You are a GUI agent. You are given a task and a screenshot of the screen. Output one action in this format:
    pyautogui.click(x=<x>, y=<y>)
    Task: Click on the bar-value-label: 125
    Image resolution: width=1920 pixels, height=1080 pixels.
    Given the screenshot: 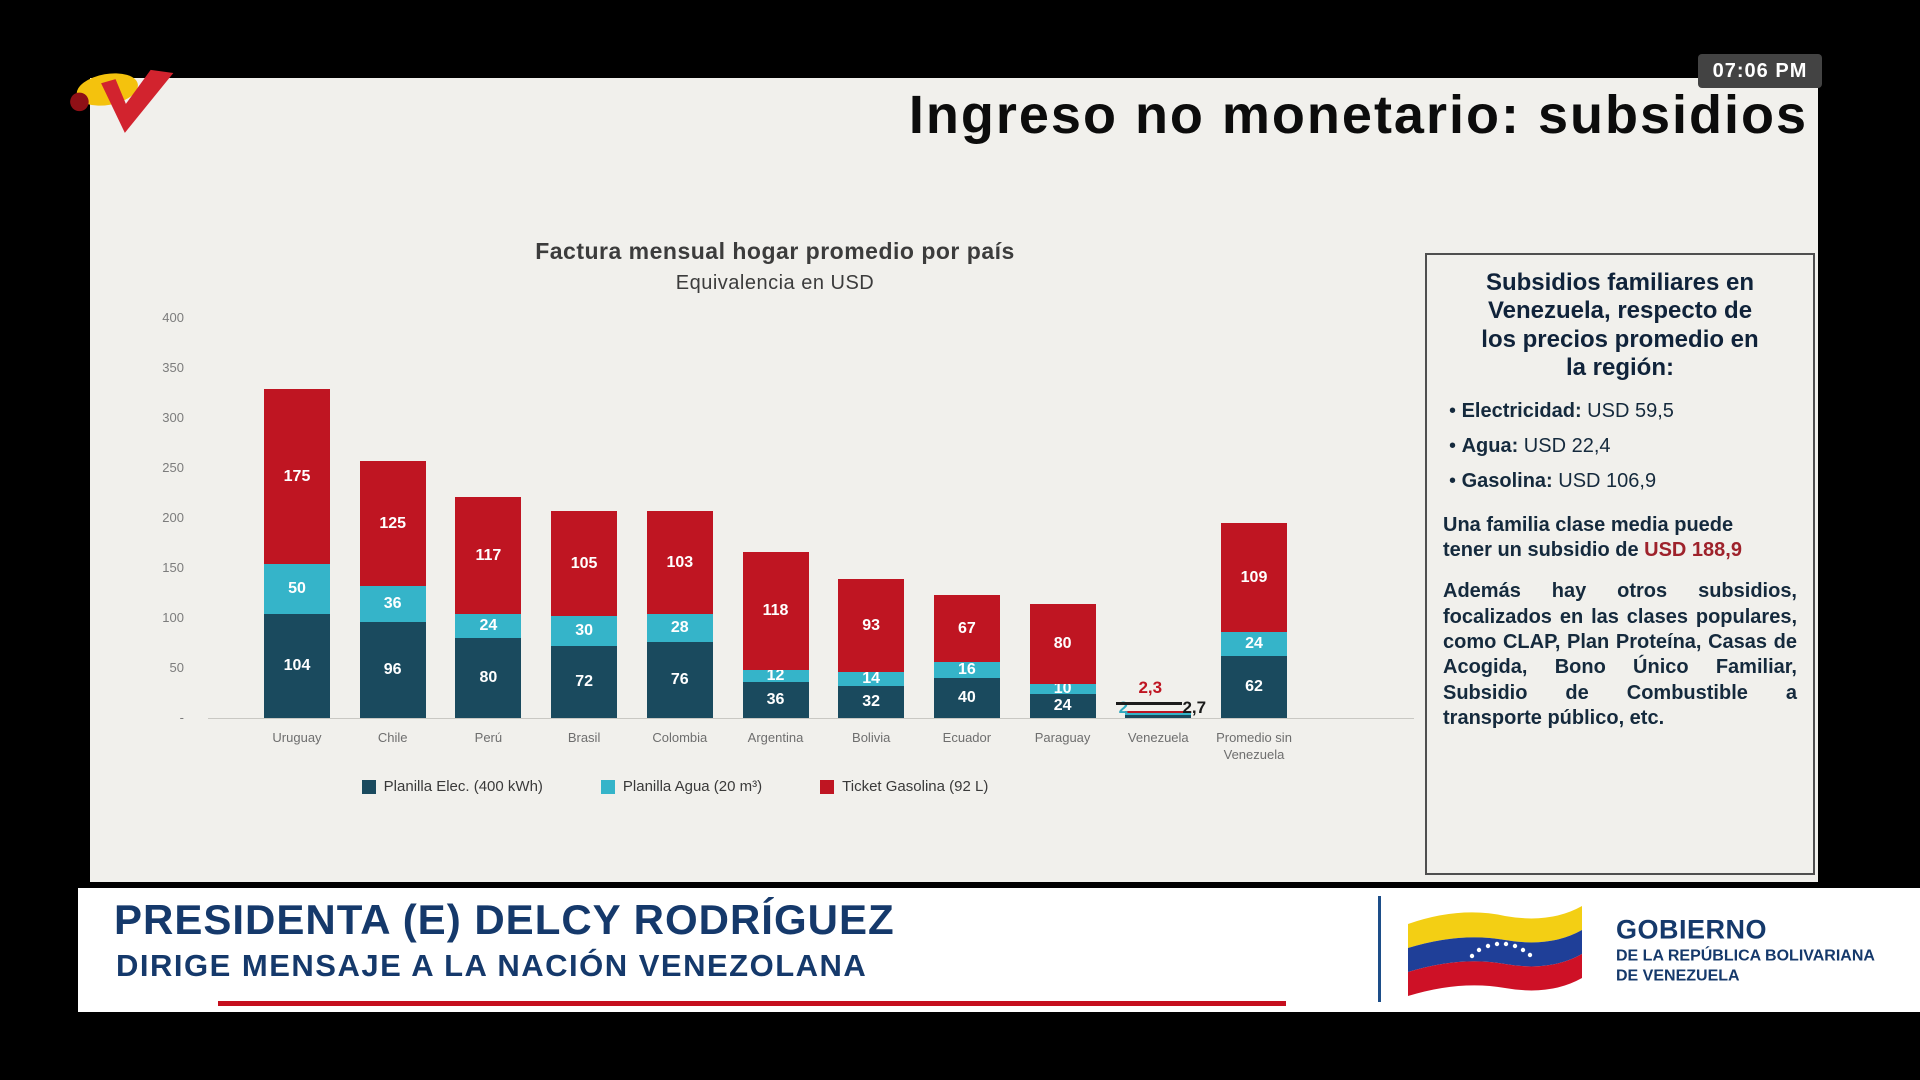 What is the action you would take?
    pyautogui.click(x=393, y=523)
    